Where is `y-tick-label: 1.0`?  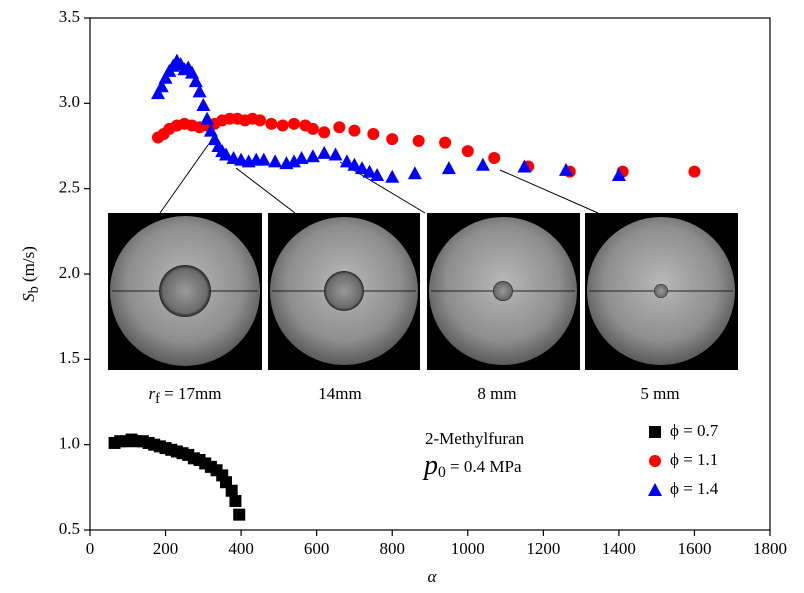
y-tick-label: 1.0 is located at coordinates (69, 443).